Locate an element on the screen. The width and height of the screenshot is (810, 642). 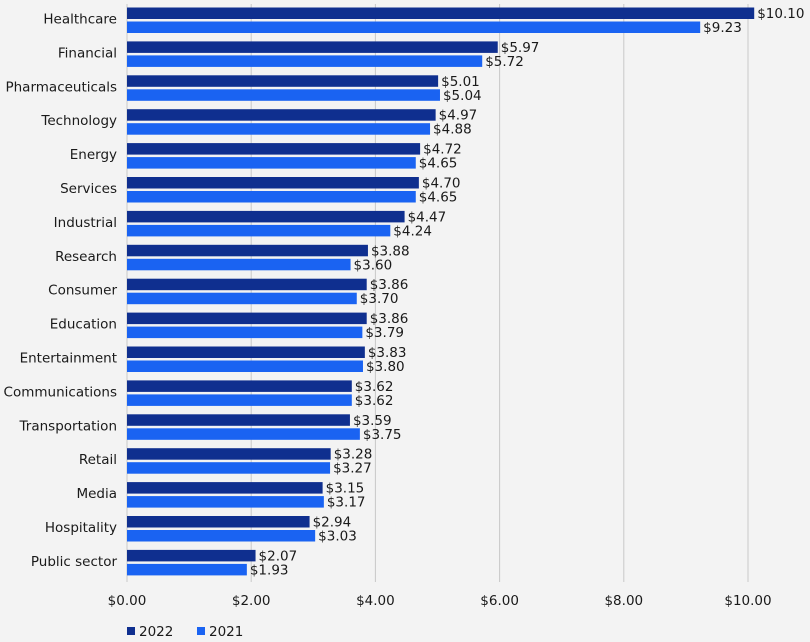
category-label: Education is located at coordinates (83, 325).